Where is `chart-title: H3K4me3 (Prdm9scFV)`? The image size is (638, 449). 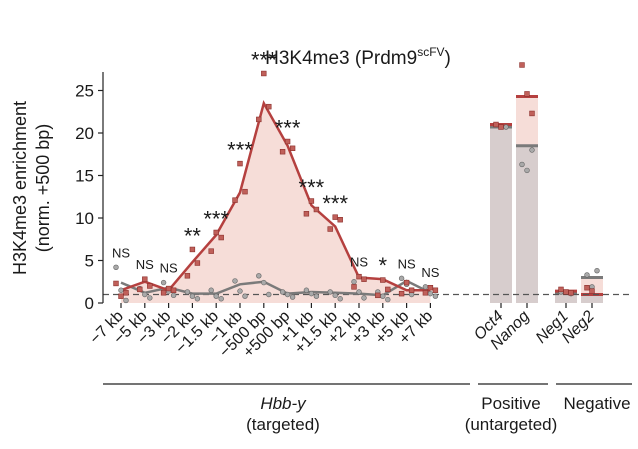
chart-title: H3K4me3 (Prdm9scFV) is located at coordinates (358, 57).